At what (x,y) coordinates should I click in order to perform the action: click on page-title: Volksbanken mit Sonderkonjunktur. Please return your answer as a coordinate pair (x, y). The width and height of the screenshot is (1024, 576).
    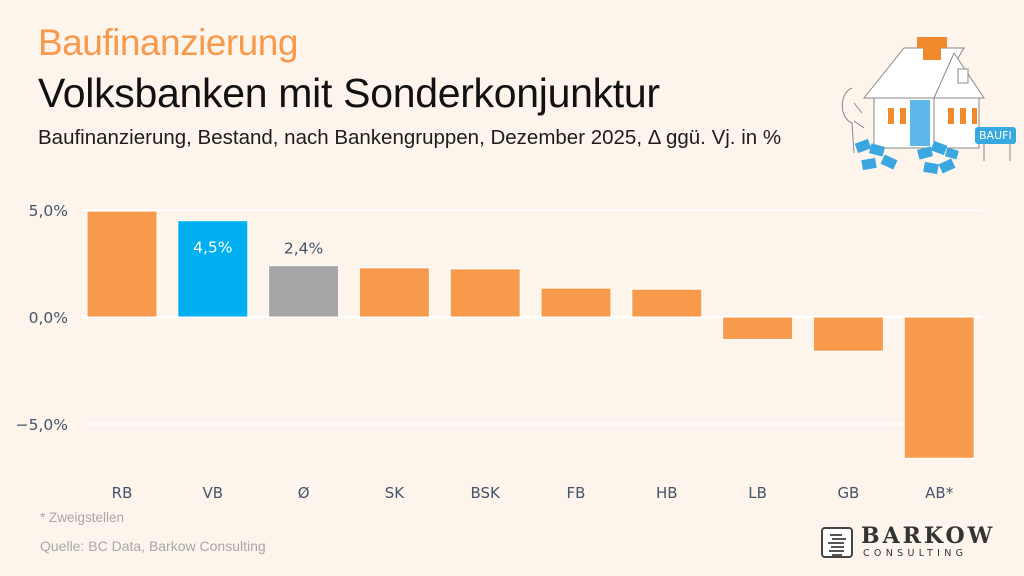
    Looking at the image, I should click on (349, 93).